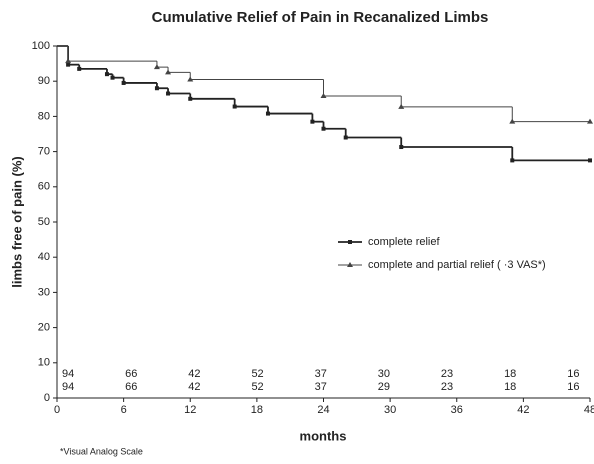  What do you see at coordinates (124, 410) in the screenshot?
I see `x-tick-label: 6` at bounding box center [124, 410].